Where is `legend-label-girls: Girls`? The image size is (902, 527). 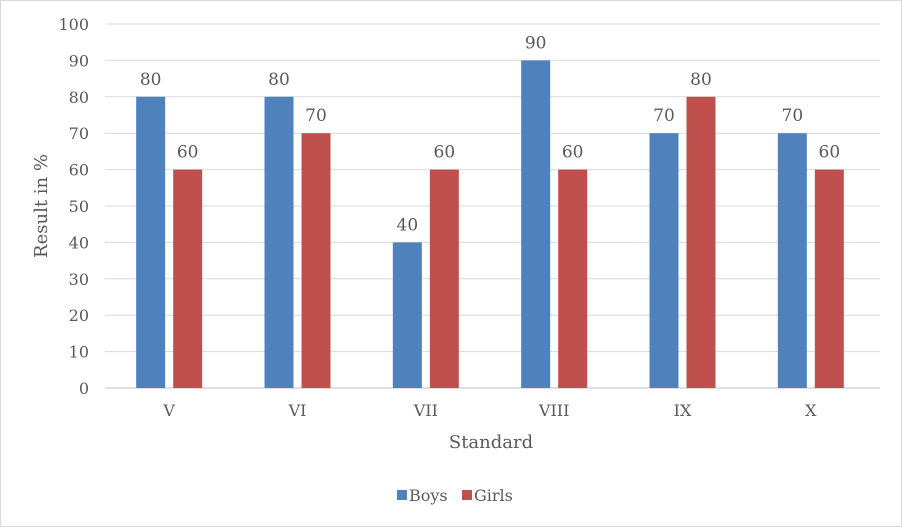
legend-label-girls: Girls is located at coordinates (493, 495).